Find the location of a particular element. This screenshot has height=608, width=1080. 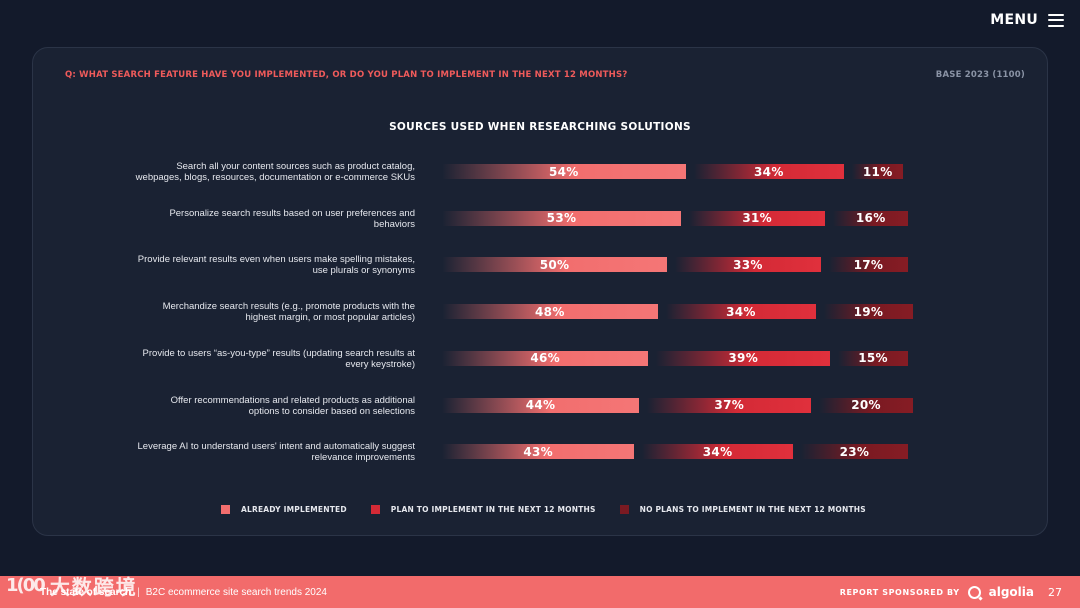

base-size: BASE 2023 (1100) is located at coordinates (980, 75).